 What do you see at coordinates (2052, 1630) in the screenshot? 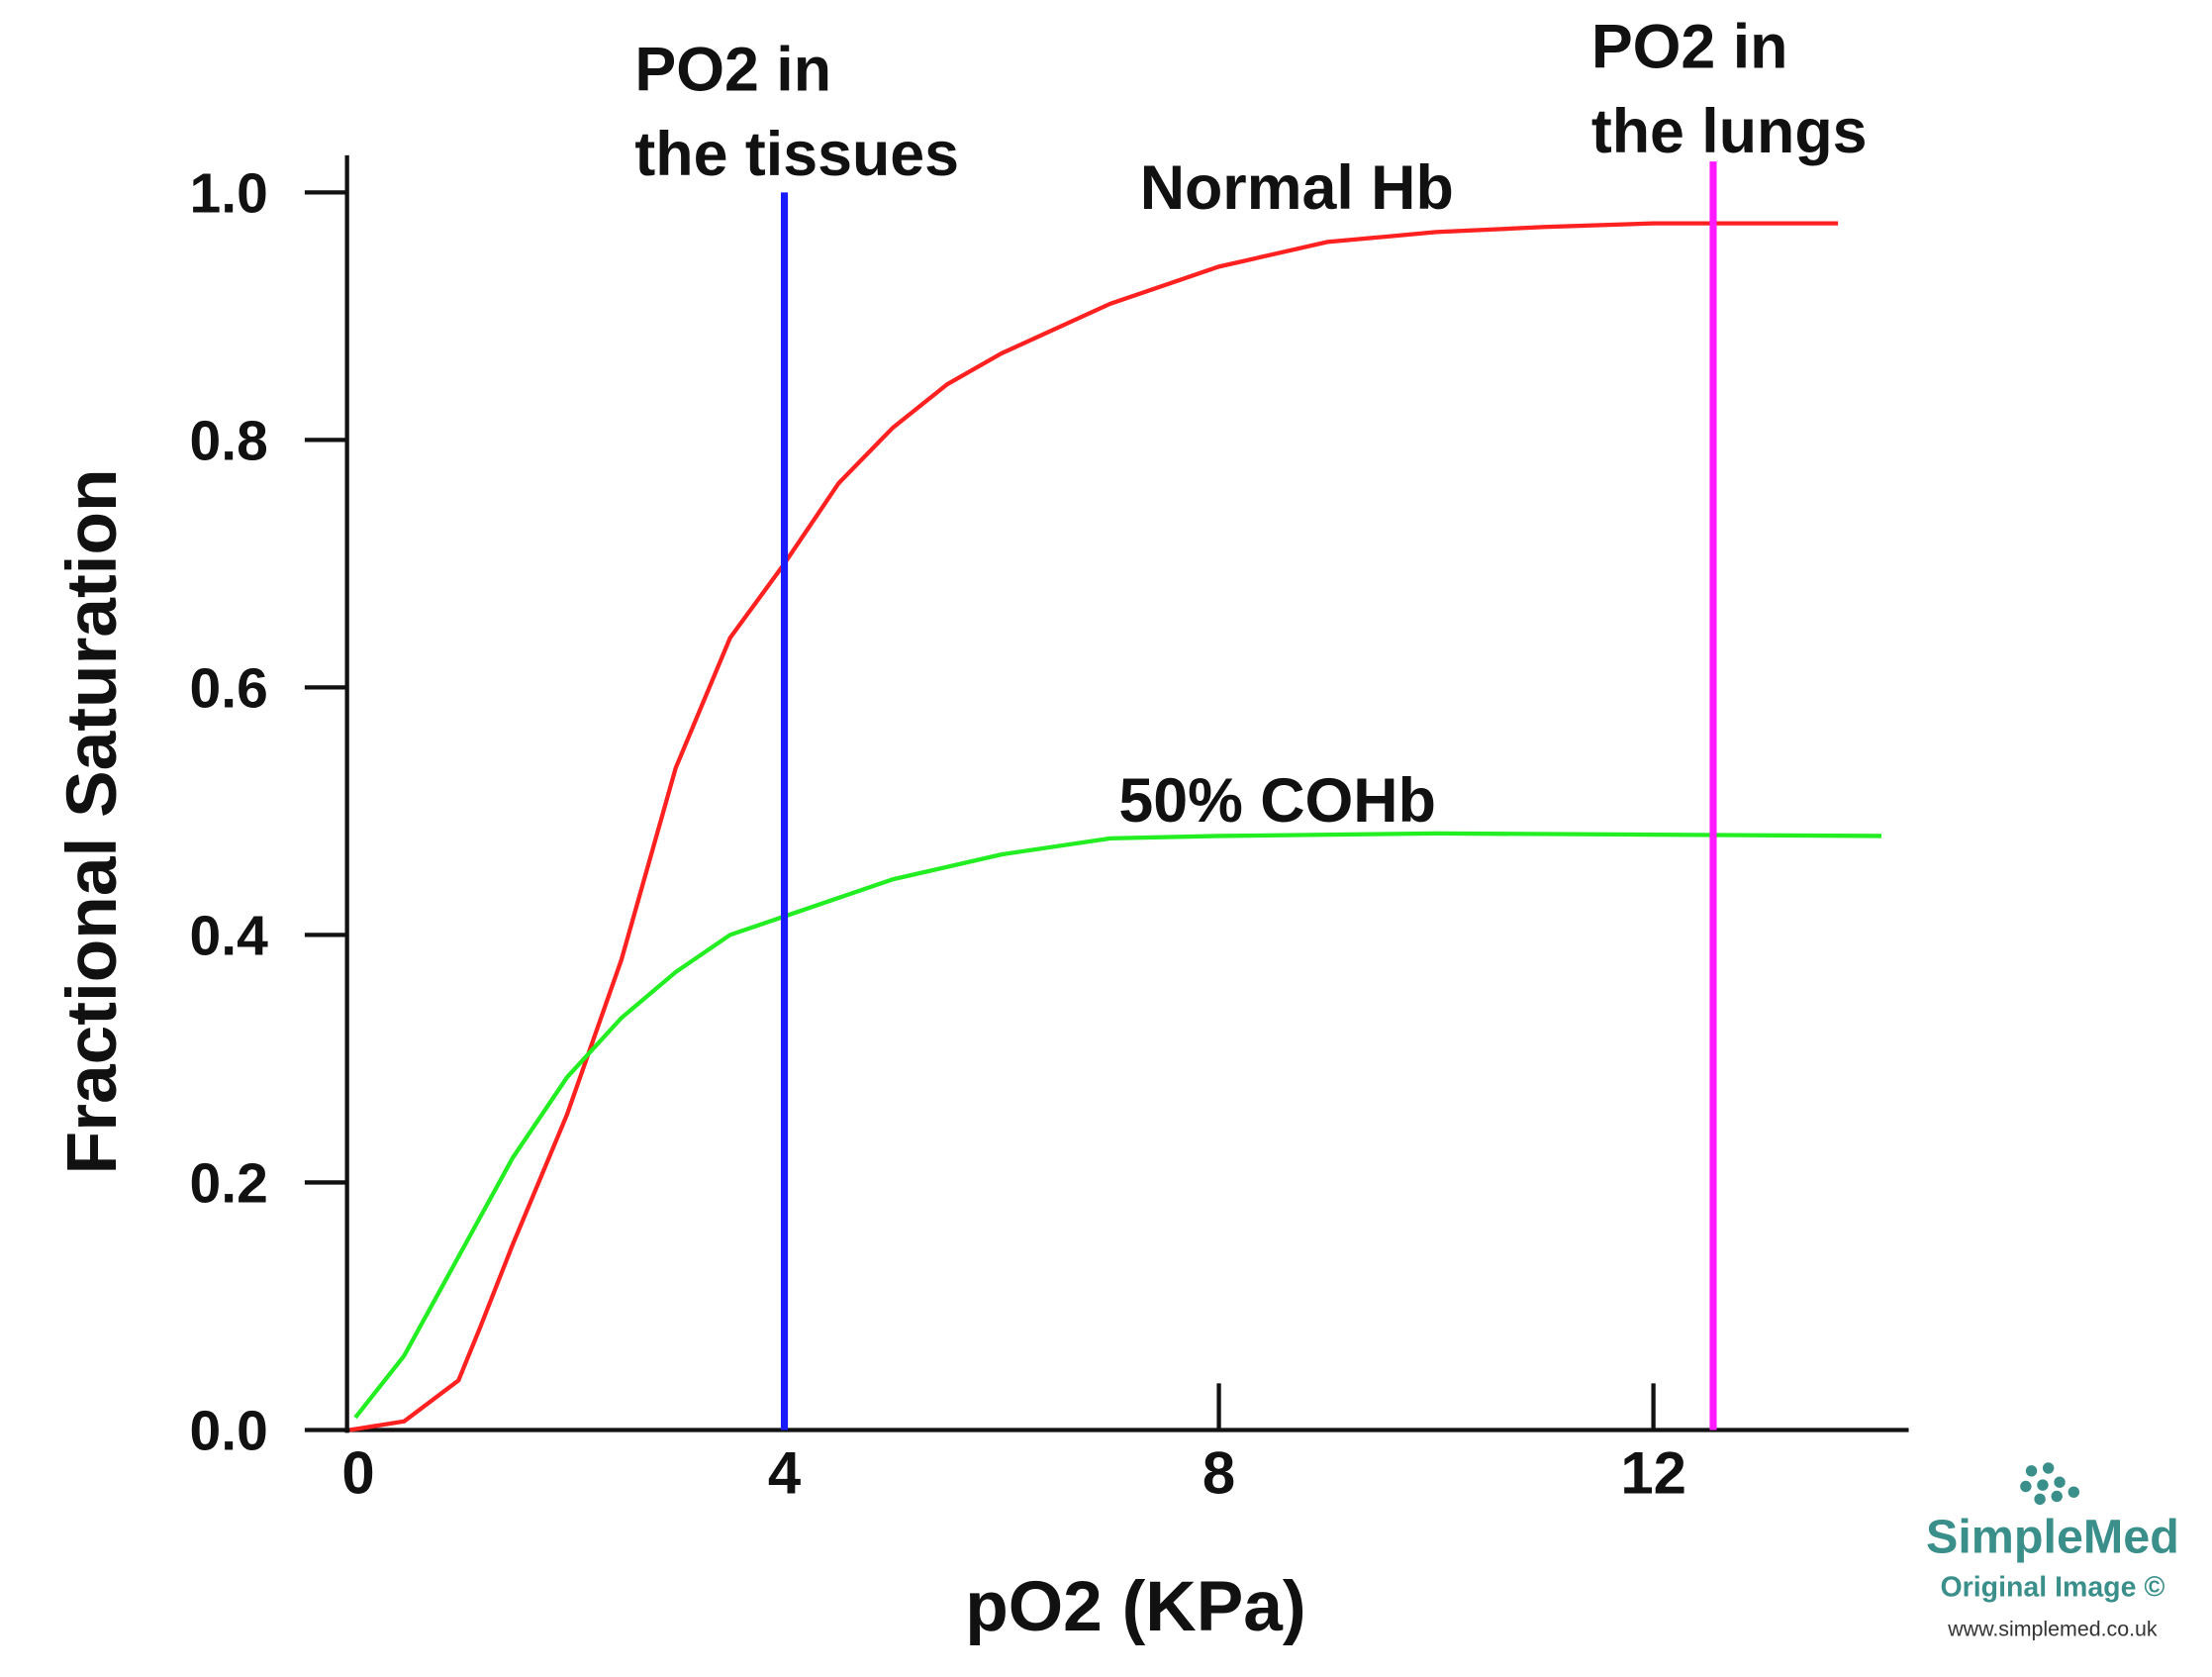
I see `watermark-url: www.simplemed.co.uk` at bounding box center [2052, 1630].